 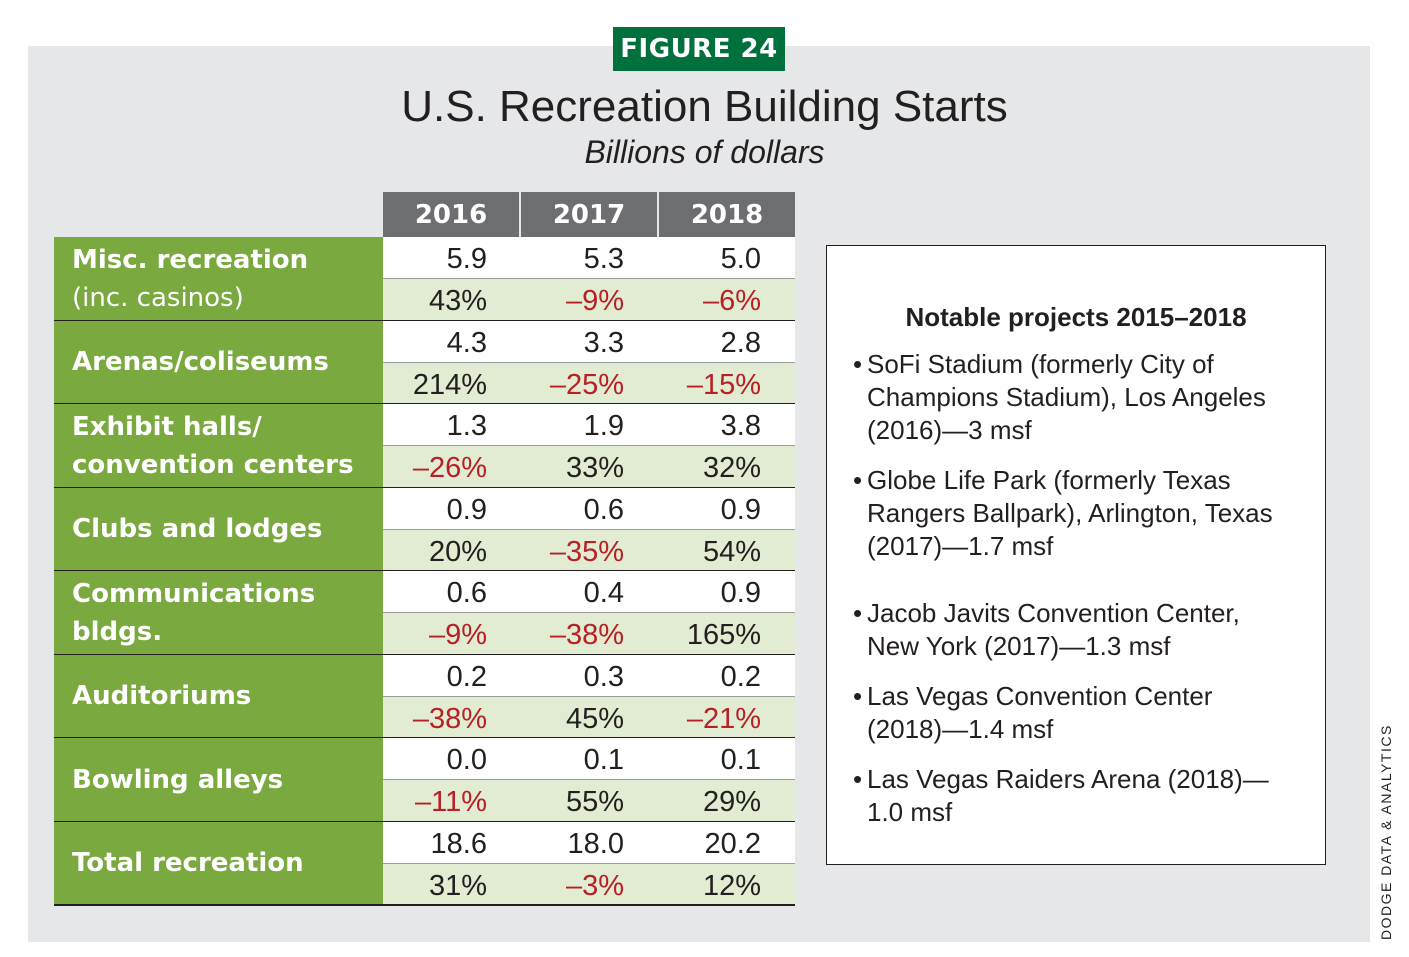 I want to click on change-row: –11% 55% 29%, so click(x=589, y=800).